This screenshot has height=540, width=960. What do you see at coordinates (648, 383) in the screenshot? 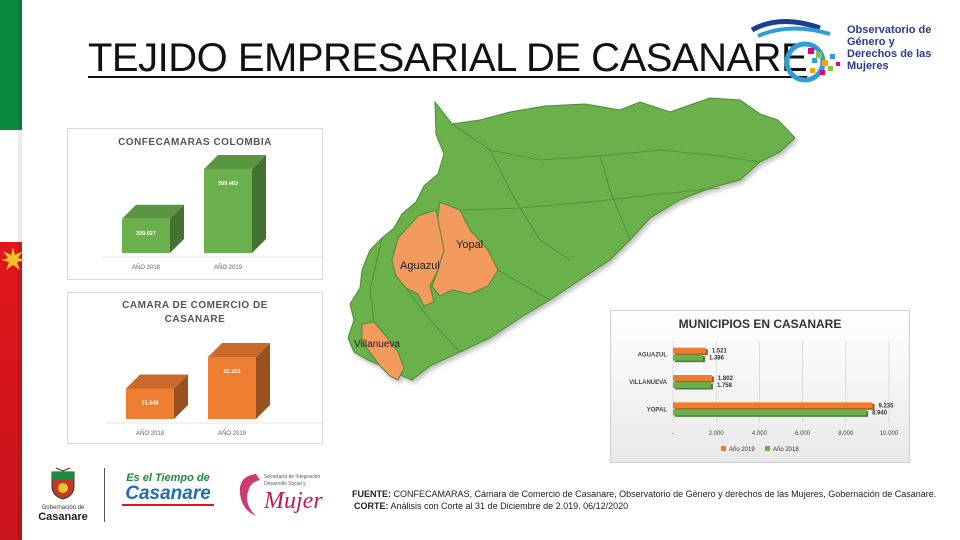
I see `category-label: VILLANUEVA` at bounding box center [648, 383].